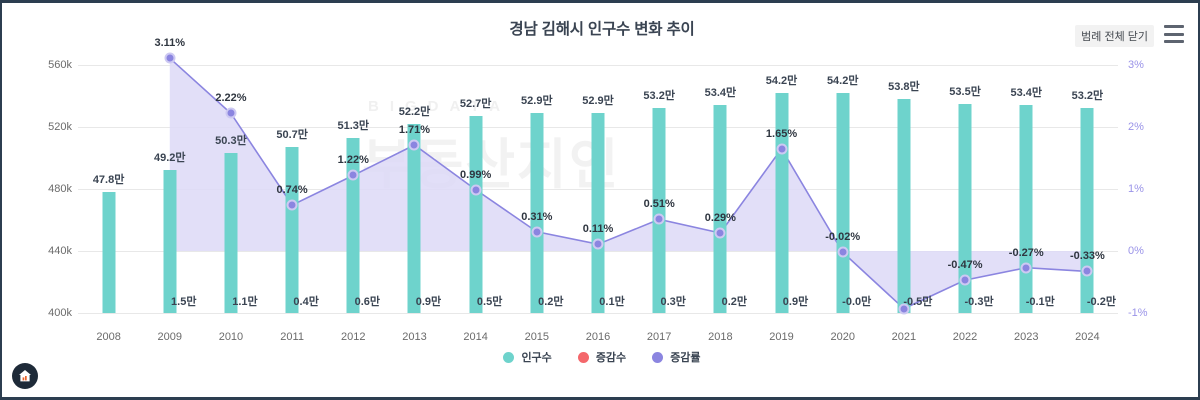 The image size is (1200, 400). I want to click on page-title: 경남 김해시 인구수 변화 추이, so click(602, 29).